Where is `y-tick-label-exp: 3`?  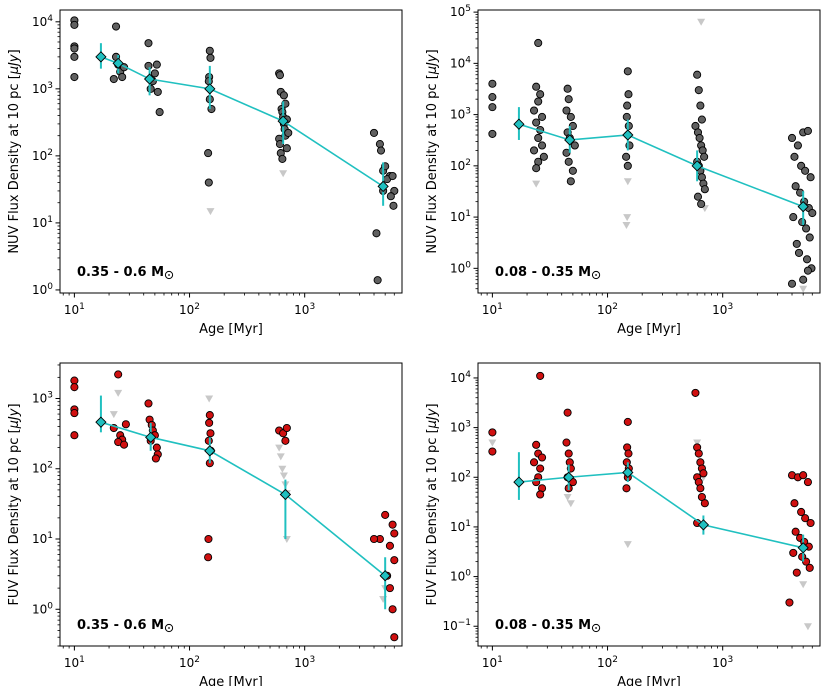 y-tick-label-exp: 3 is located at coordinates (468, 112).